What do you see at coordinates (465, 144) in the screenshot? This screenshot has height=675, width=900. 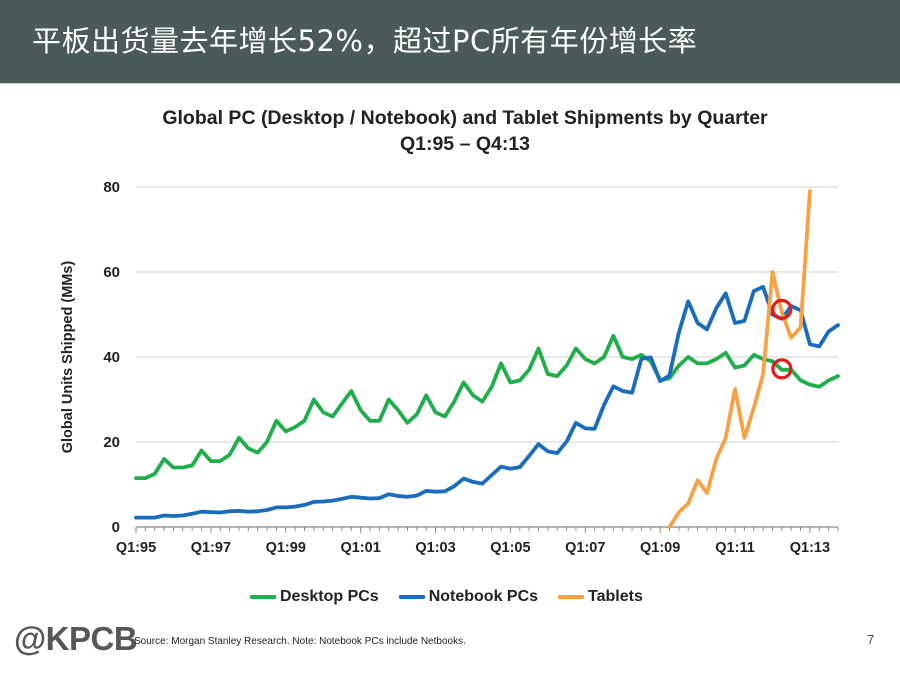 I see `chart-subtitle: Q1:95 – Q4:13` at bounding box center [465, 144].